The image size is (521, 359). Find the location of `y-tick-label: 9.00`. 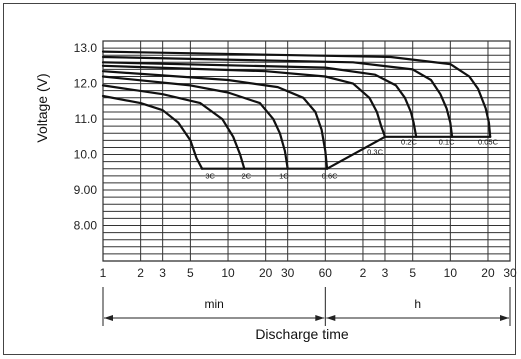

y-tick-label: 9.00 is located at coordinates (86, 190).